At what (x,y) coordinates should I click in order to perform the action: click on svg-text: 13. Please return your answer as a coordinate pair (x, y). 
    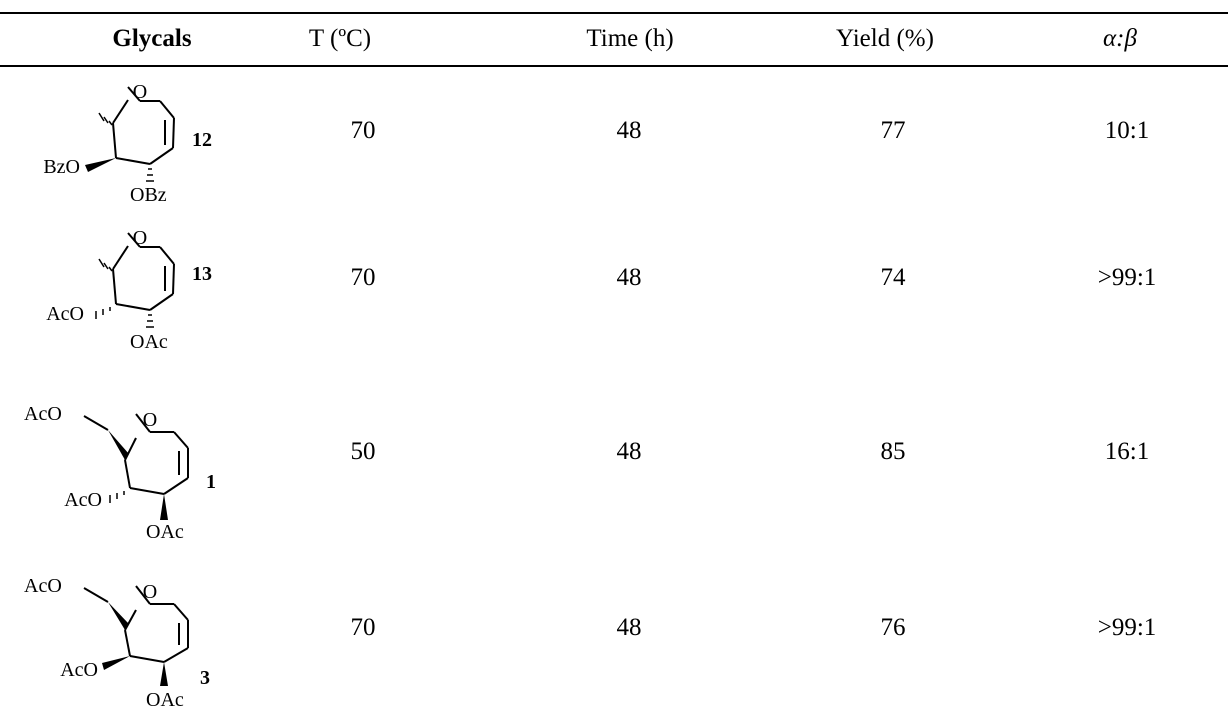
    Looking at the image, I should click on (202, 274).